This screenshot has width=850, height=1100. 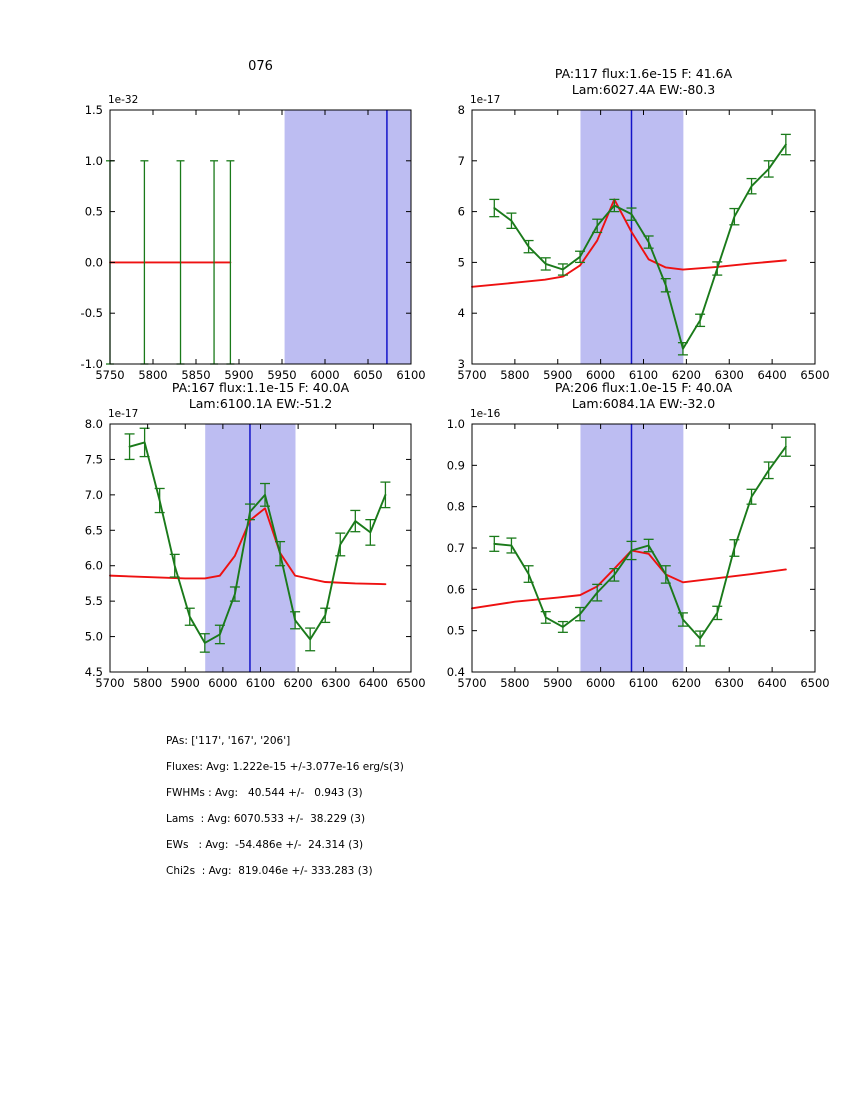 What do you see at coordinates (729, 683) in the screenshot?
I see `x-tick-label: 6300` at bounding box center [729, 683].